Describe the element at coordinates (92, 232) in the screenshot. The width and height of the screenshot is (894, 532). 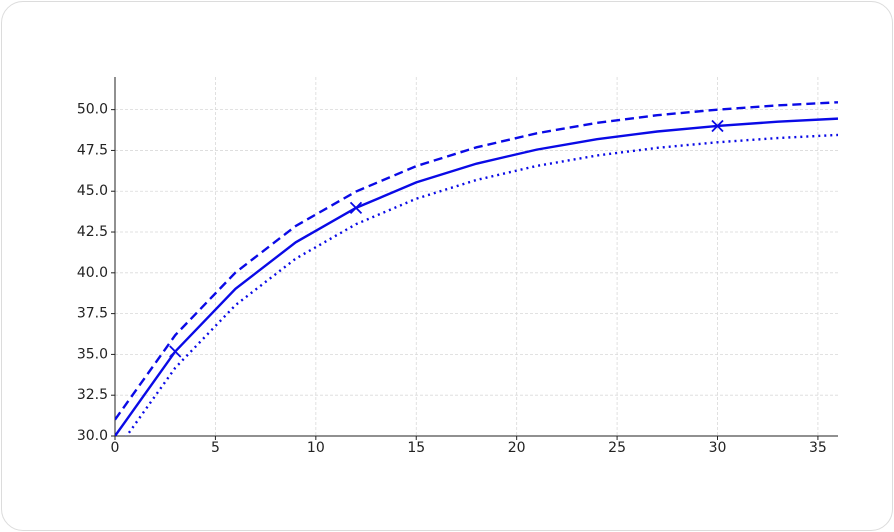
I see `y-tick-label: 42.5` at that location.